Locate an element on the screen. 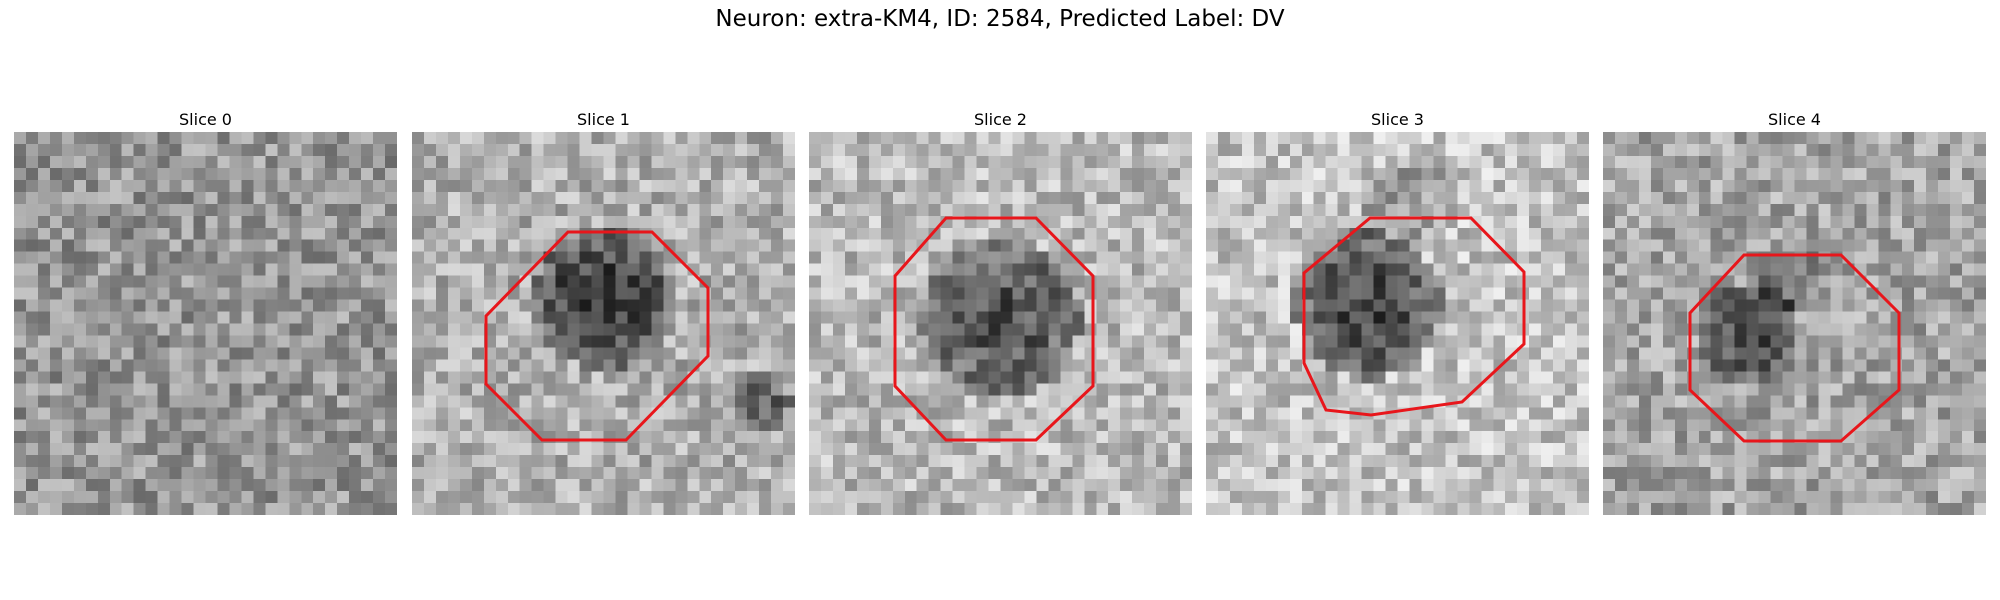  slice-panel-3: Slice 3 is located at coordinates (1397, 311).